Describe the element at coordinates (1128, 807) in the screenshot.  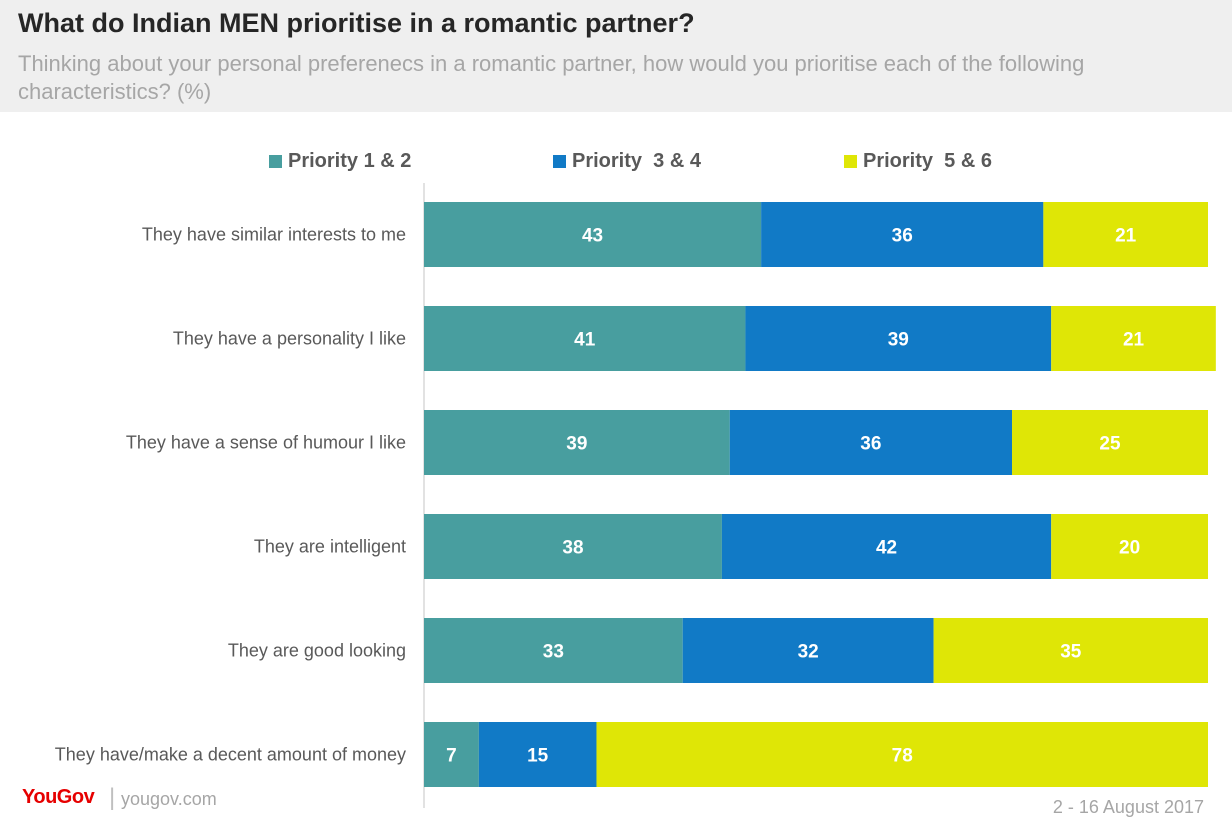
I see `survey-date: 2 - 16 August 2017` at that location.